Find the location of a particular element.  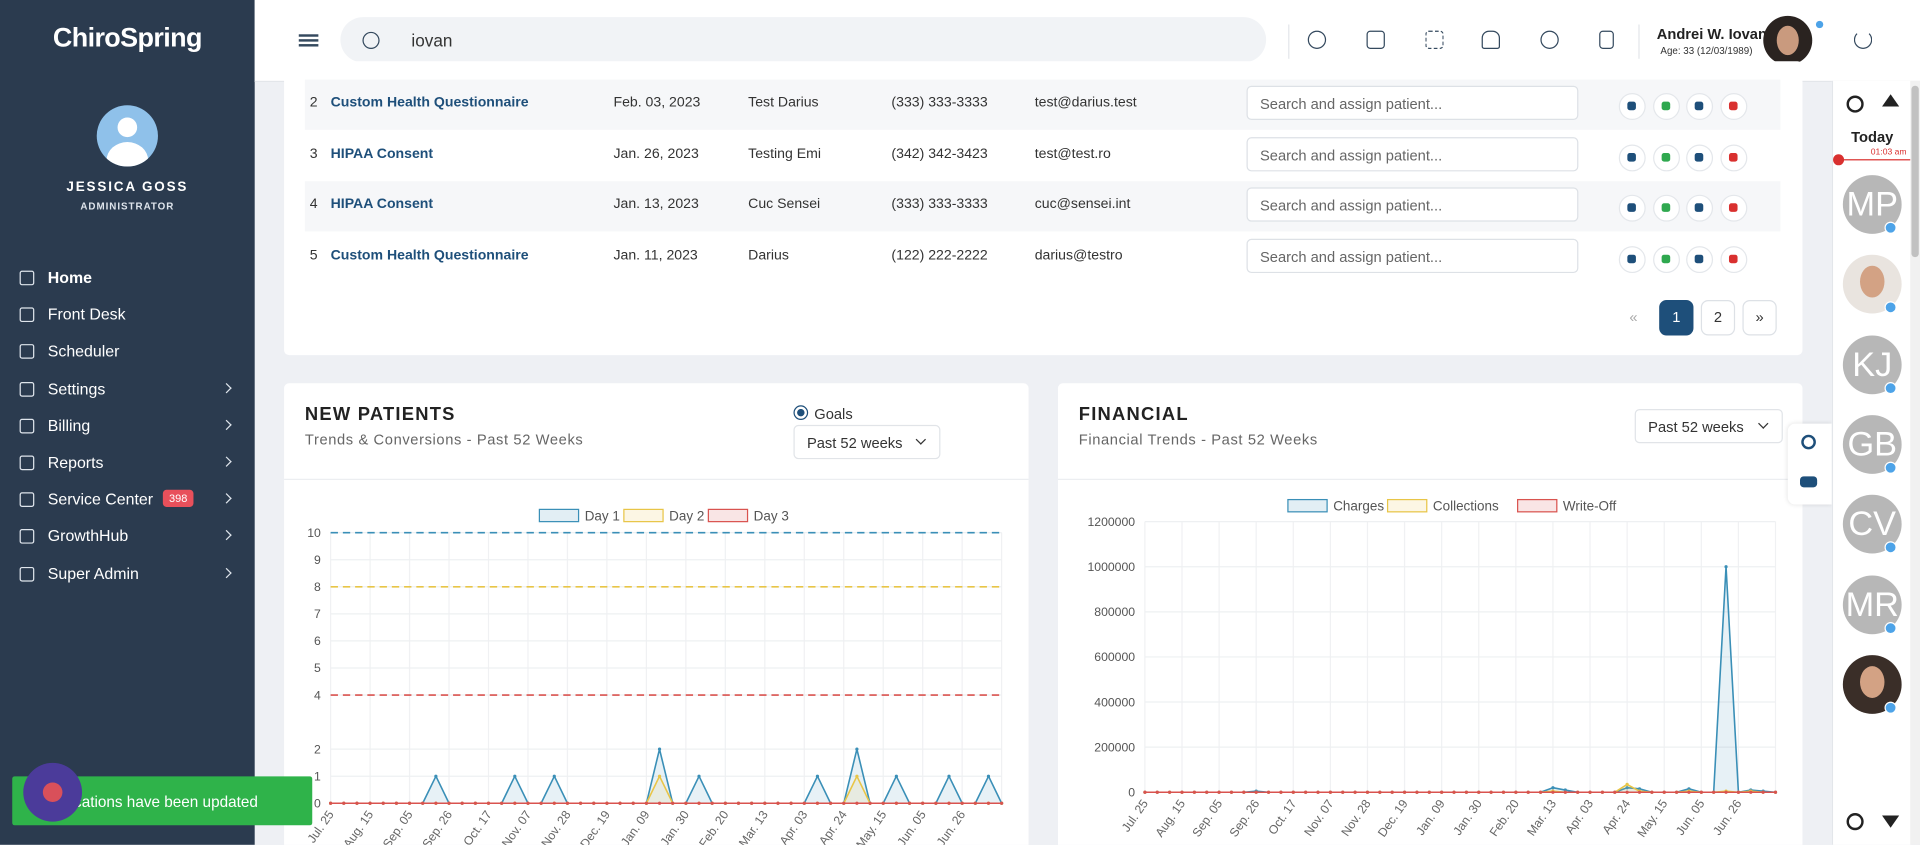

nav-item: GrowthHub is located at coordinates (127, 536).